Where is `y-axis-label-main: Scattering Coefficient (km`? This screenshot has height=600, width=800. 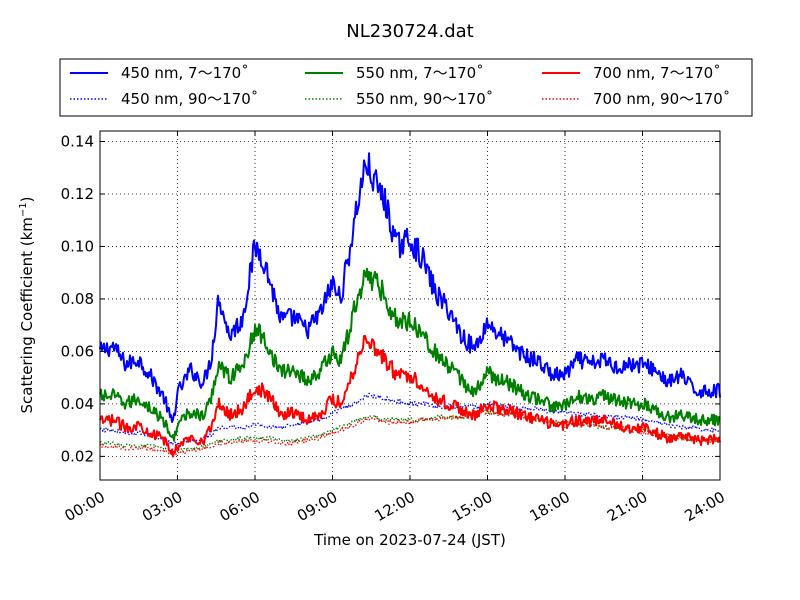
y-axis-label-main: Scattering Coefficient (km is located at coordinates (27, 315).